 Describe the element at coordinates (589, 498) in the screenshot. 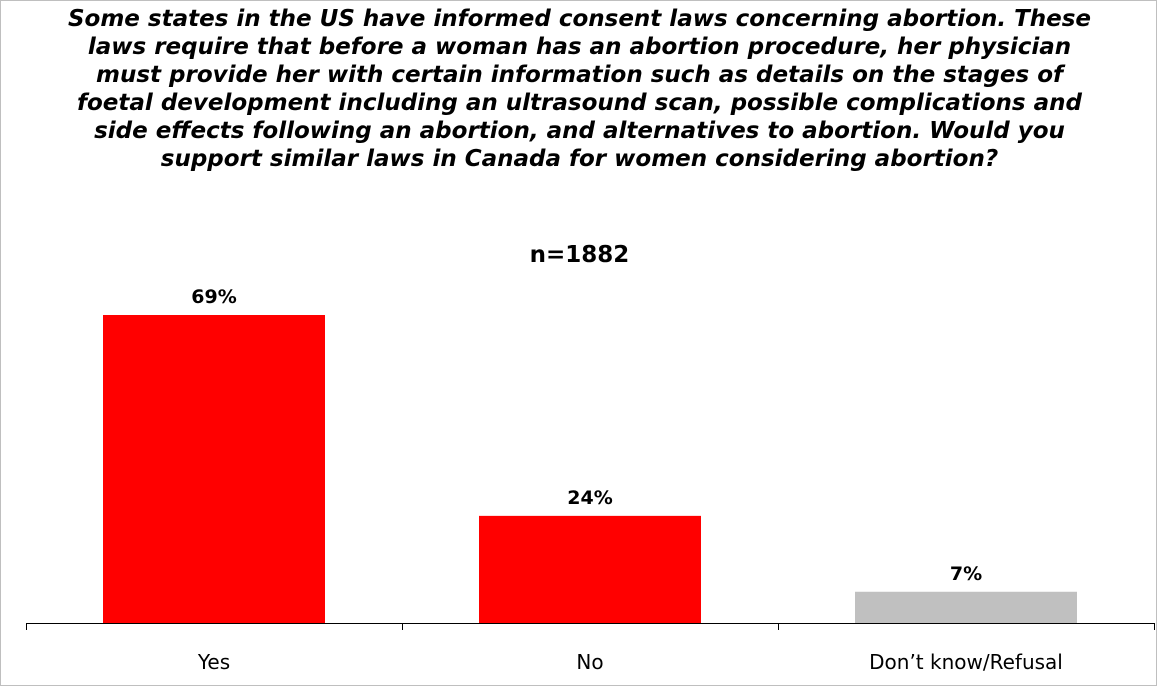

I see `data-label-2: 24%` at that location.